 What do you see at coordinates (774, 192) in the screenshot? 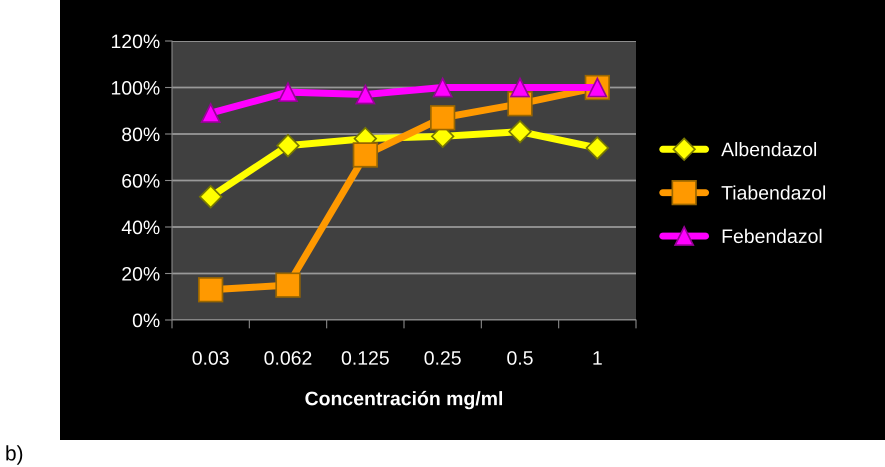
I see `legend-label: Tiabendazol` at bounding box center [774, 192].